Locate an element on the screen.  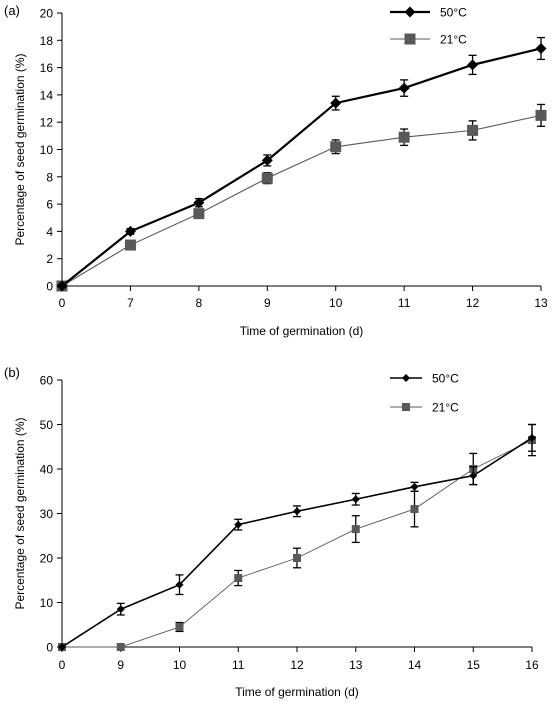
y-tick-label: 30 is located at coordinates (47, 514).